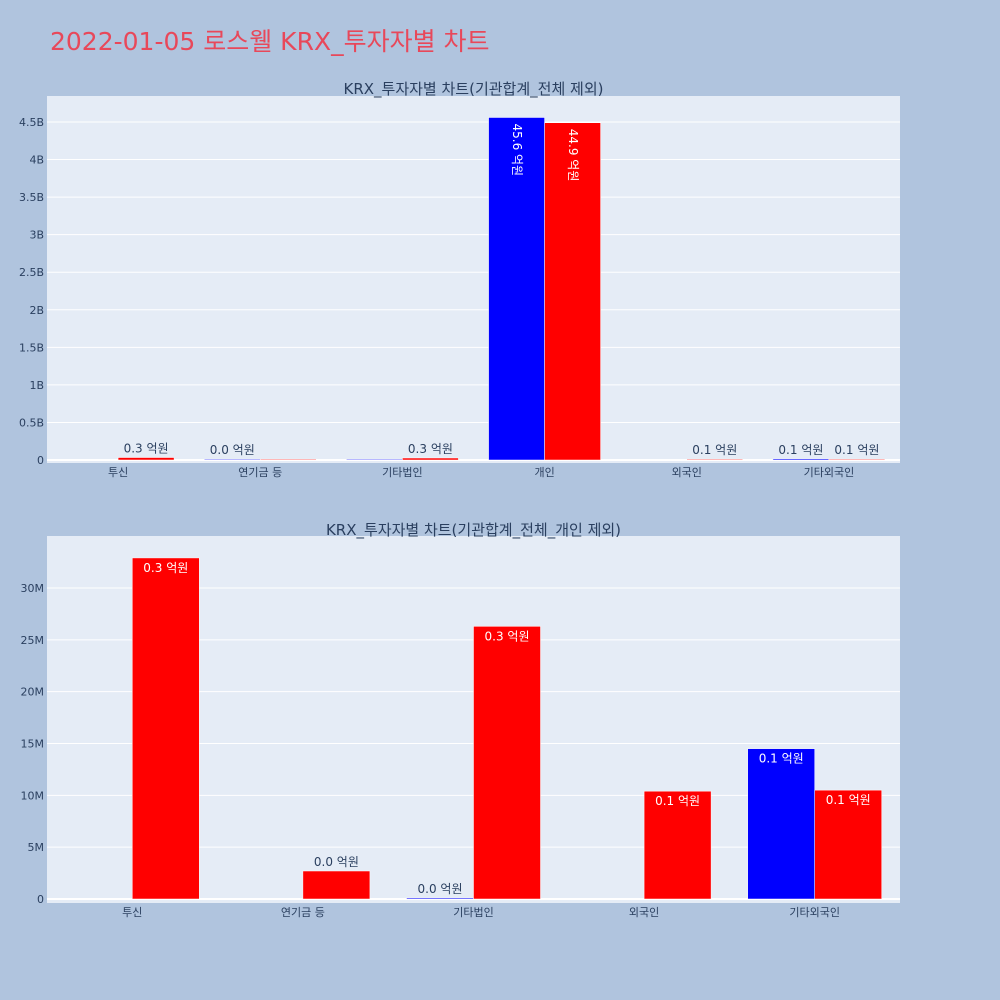  I want to click on y-tick-label: 4.5B, so click(31, 122).